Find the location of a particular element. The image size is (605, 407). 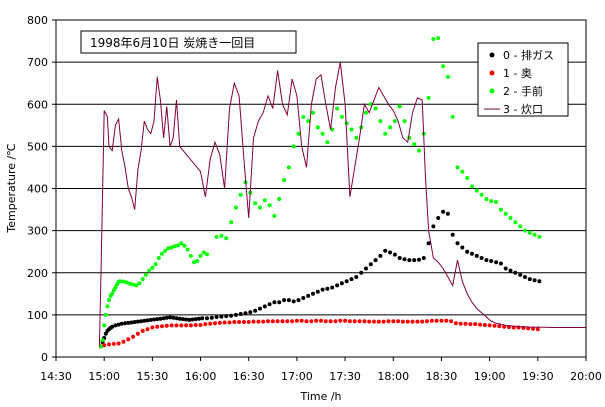

legend-label: 3 - 炊口 is located at coordinates (523, 109).